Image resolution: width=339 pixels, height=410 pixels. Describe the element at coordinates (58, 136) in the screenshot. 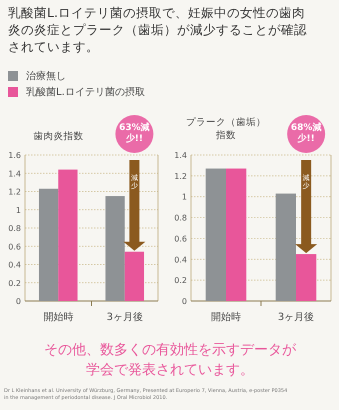

I see `y-axis-title: 歯肉炎指数` at that location.